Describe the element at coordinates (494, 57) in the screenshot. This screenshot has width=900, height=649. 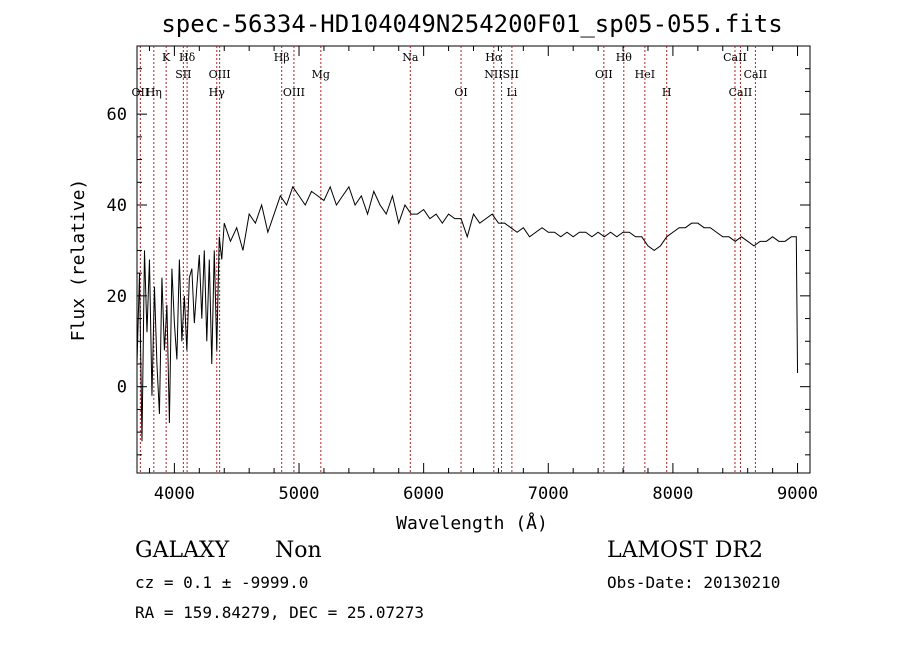
I see `marker-label-12: Hα` at that location.